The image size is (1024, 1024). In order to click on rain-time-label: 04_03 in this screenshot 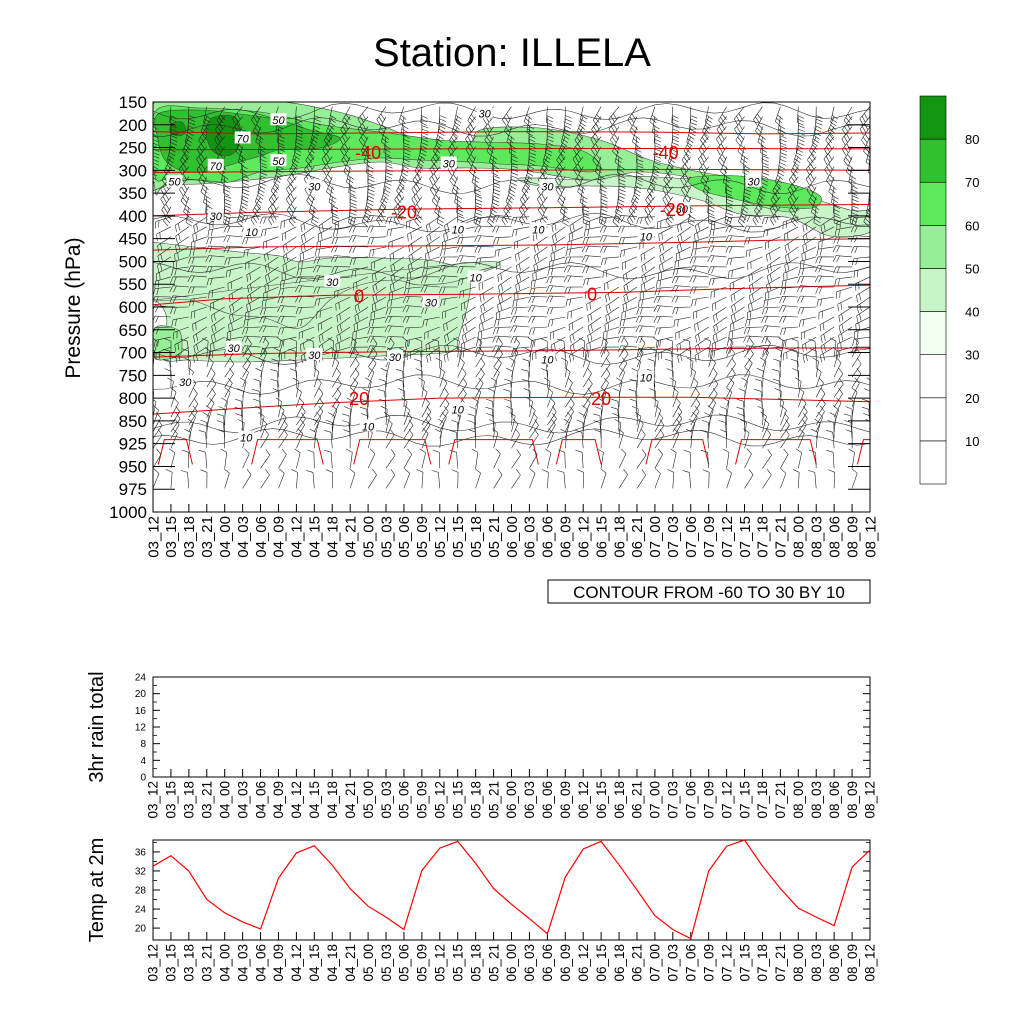, I will do `click(242, 800)`.